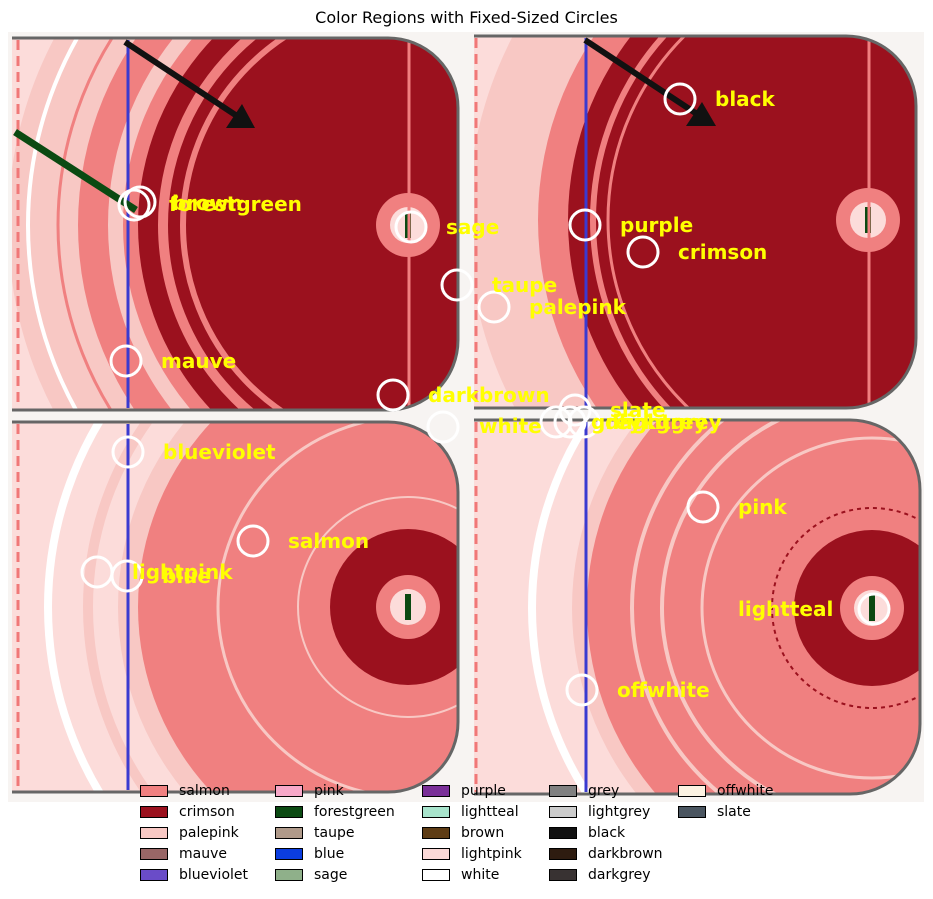 This screenshot has height=899, width=933. What do you see at coordinates (309, 854) in the screenshot?
I see `legend-item-blue: blue` at bounding box center [309, 854].